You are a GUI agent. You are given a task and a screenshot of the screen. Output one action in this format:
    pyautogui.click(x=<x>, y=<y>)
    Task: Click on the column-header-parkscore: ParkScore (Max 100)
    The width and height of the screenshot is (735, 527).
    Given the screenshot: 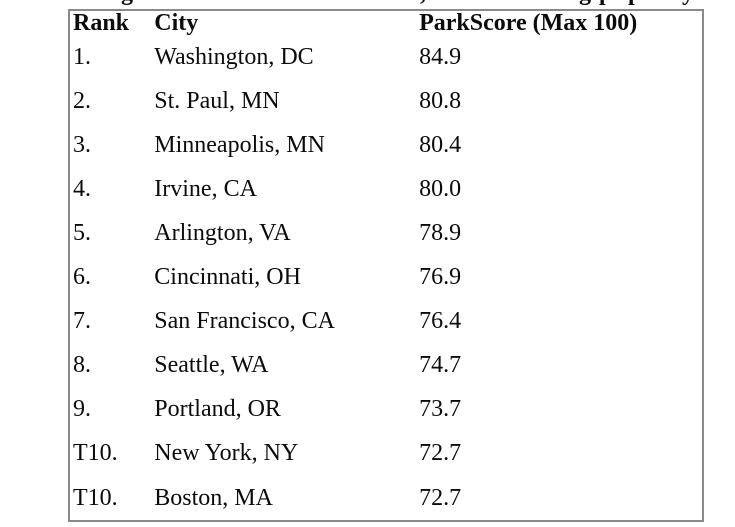 What is the action you would take?
    pyautogui.click(x=528, y=22)
    